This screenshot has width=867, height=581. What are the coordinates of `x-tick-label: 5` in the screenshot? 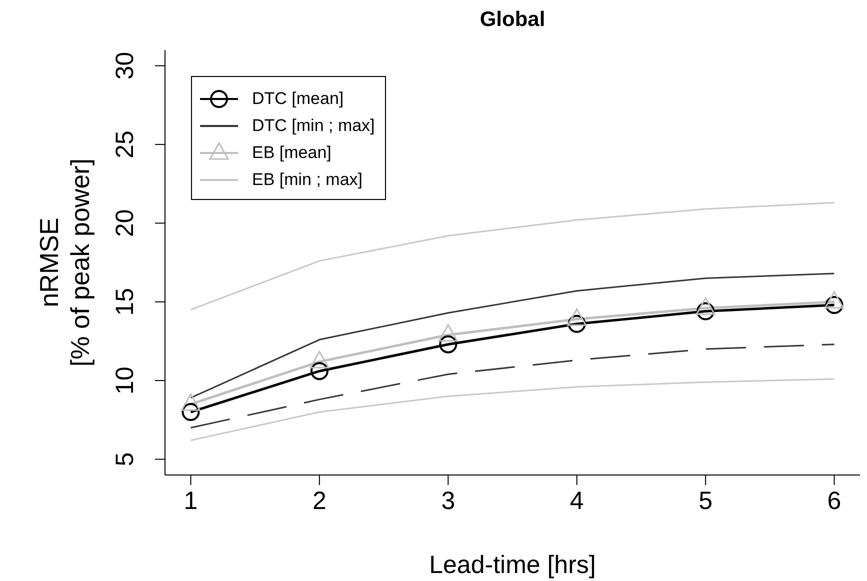 It's located at (705, 500).